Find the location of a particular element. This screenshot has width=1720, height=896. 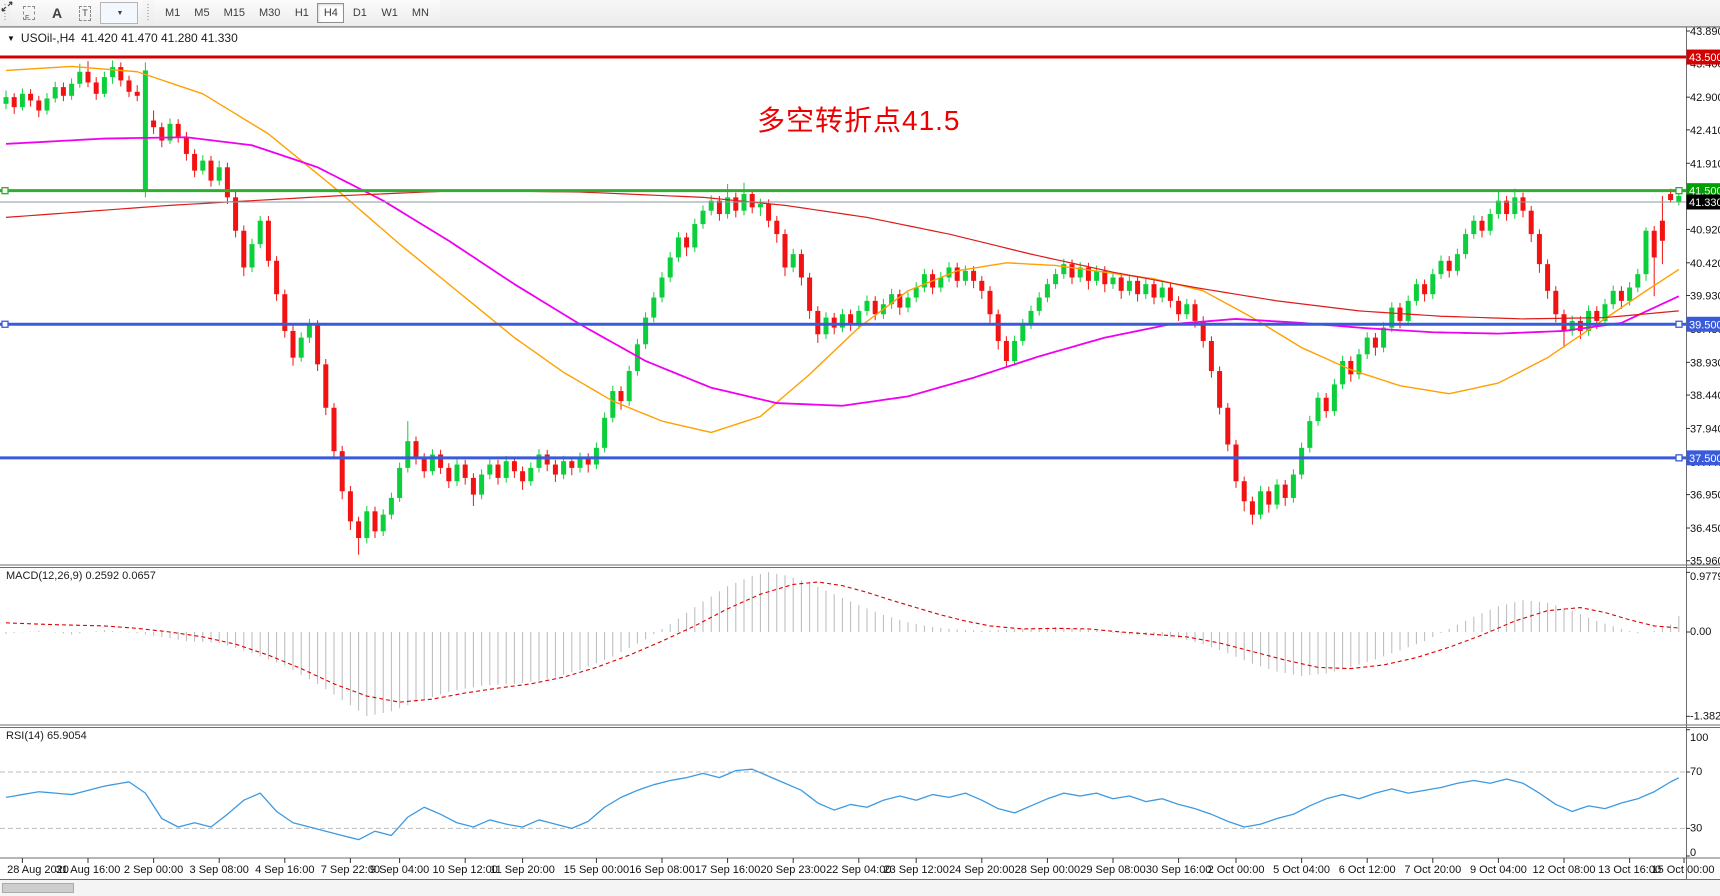

macd-indicator-label: MACD(12,26,9) 0.2592 0.0657 is located at coordinates (81, 576).